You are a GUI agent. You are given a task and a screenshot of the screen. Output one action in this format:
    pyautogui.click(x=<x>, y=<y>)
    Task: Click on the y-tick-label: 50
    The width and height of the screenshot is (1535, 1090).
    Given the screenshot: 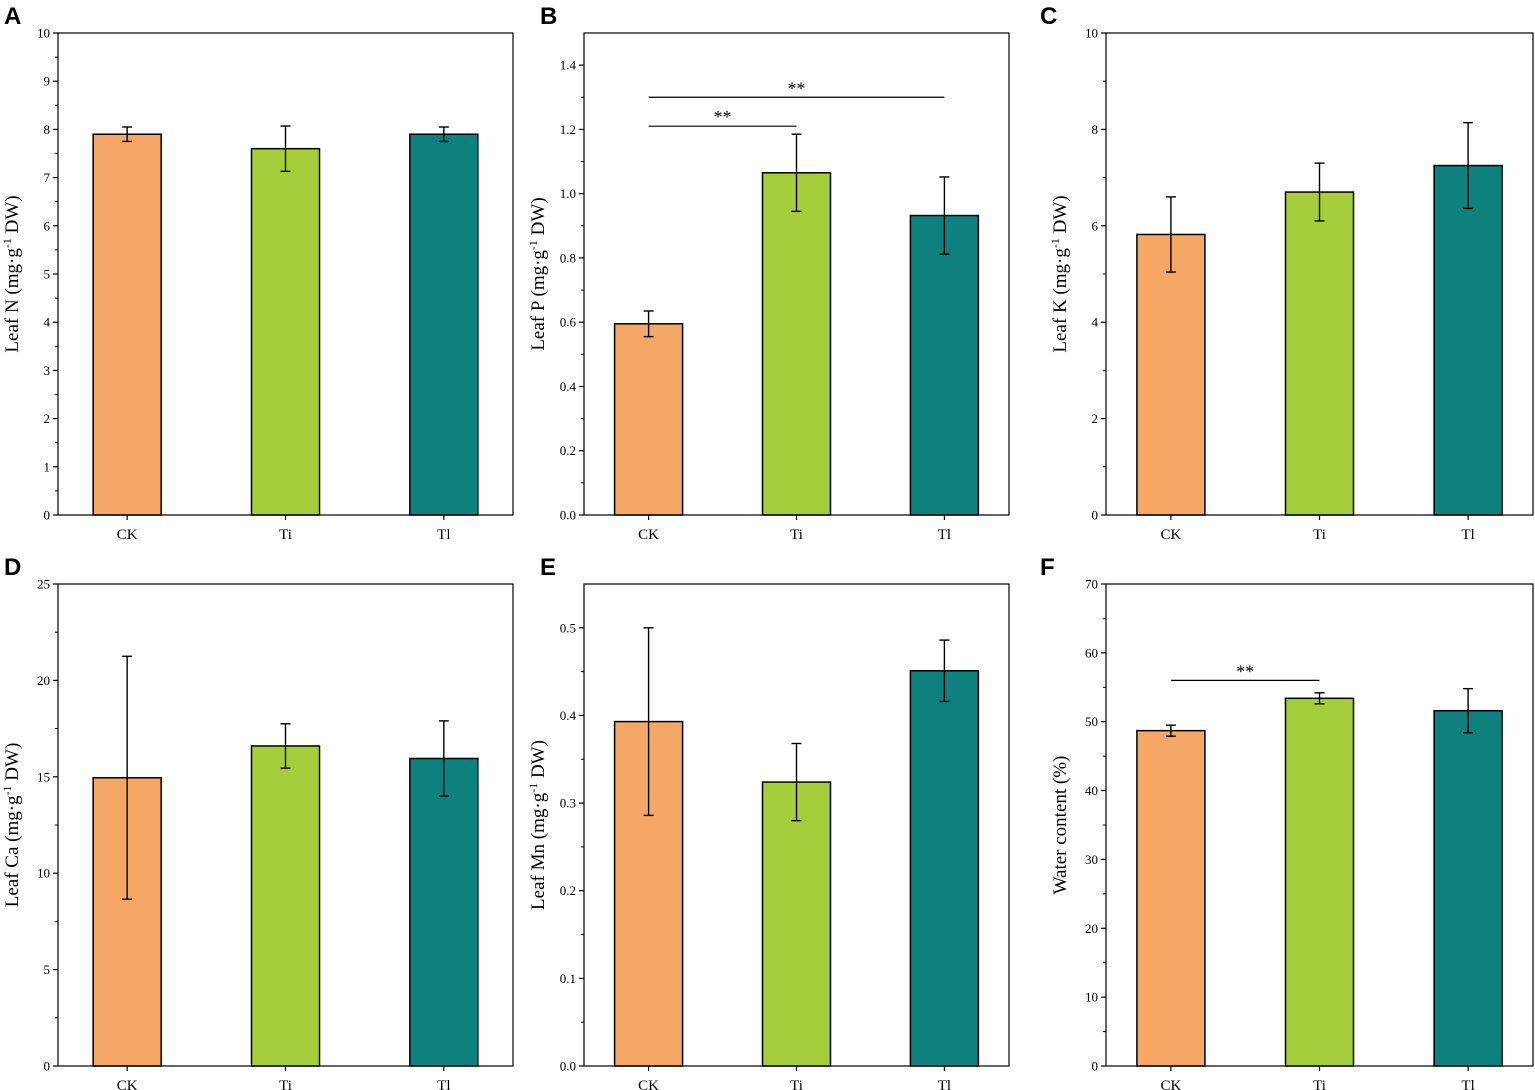 What is the action you would take?
    pyautogui.click(x=1091, y=721)
    